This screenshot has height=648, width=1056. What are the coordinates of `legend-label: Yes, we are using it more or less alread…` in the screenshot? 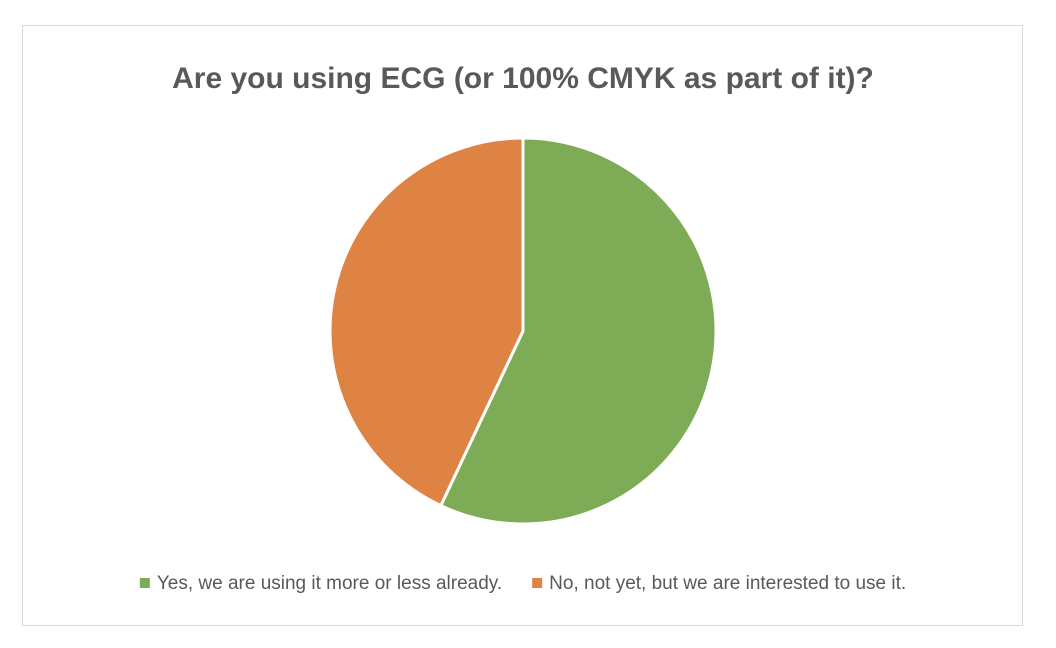 It's located at (329, 583).